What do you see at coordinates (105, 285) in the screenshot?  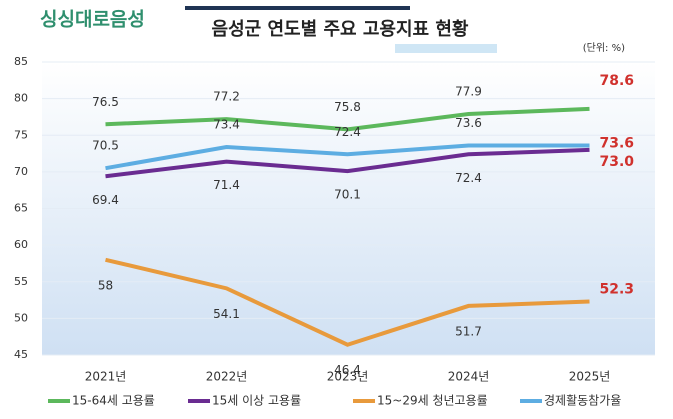 I see `data-label: 58` at bounding box center [105, 285].